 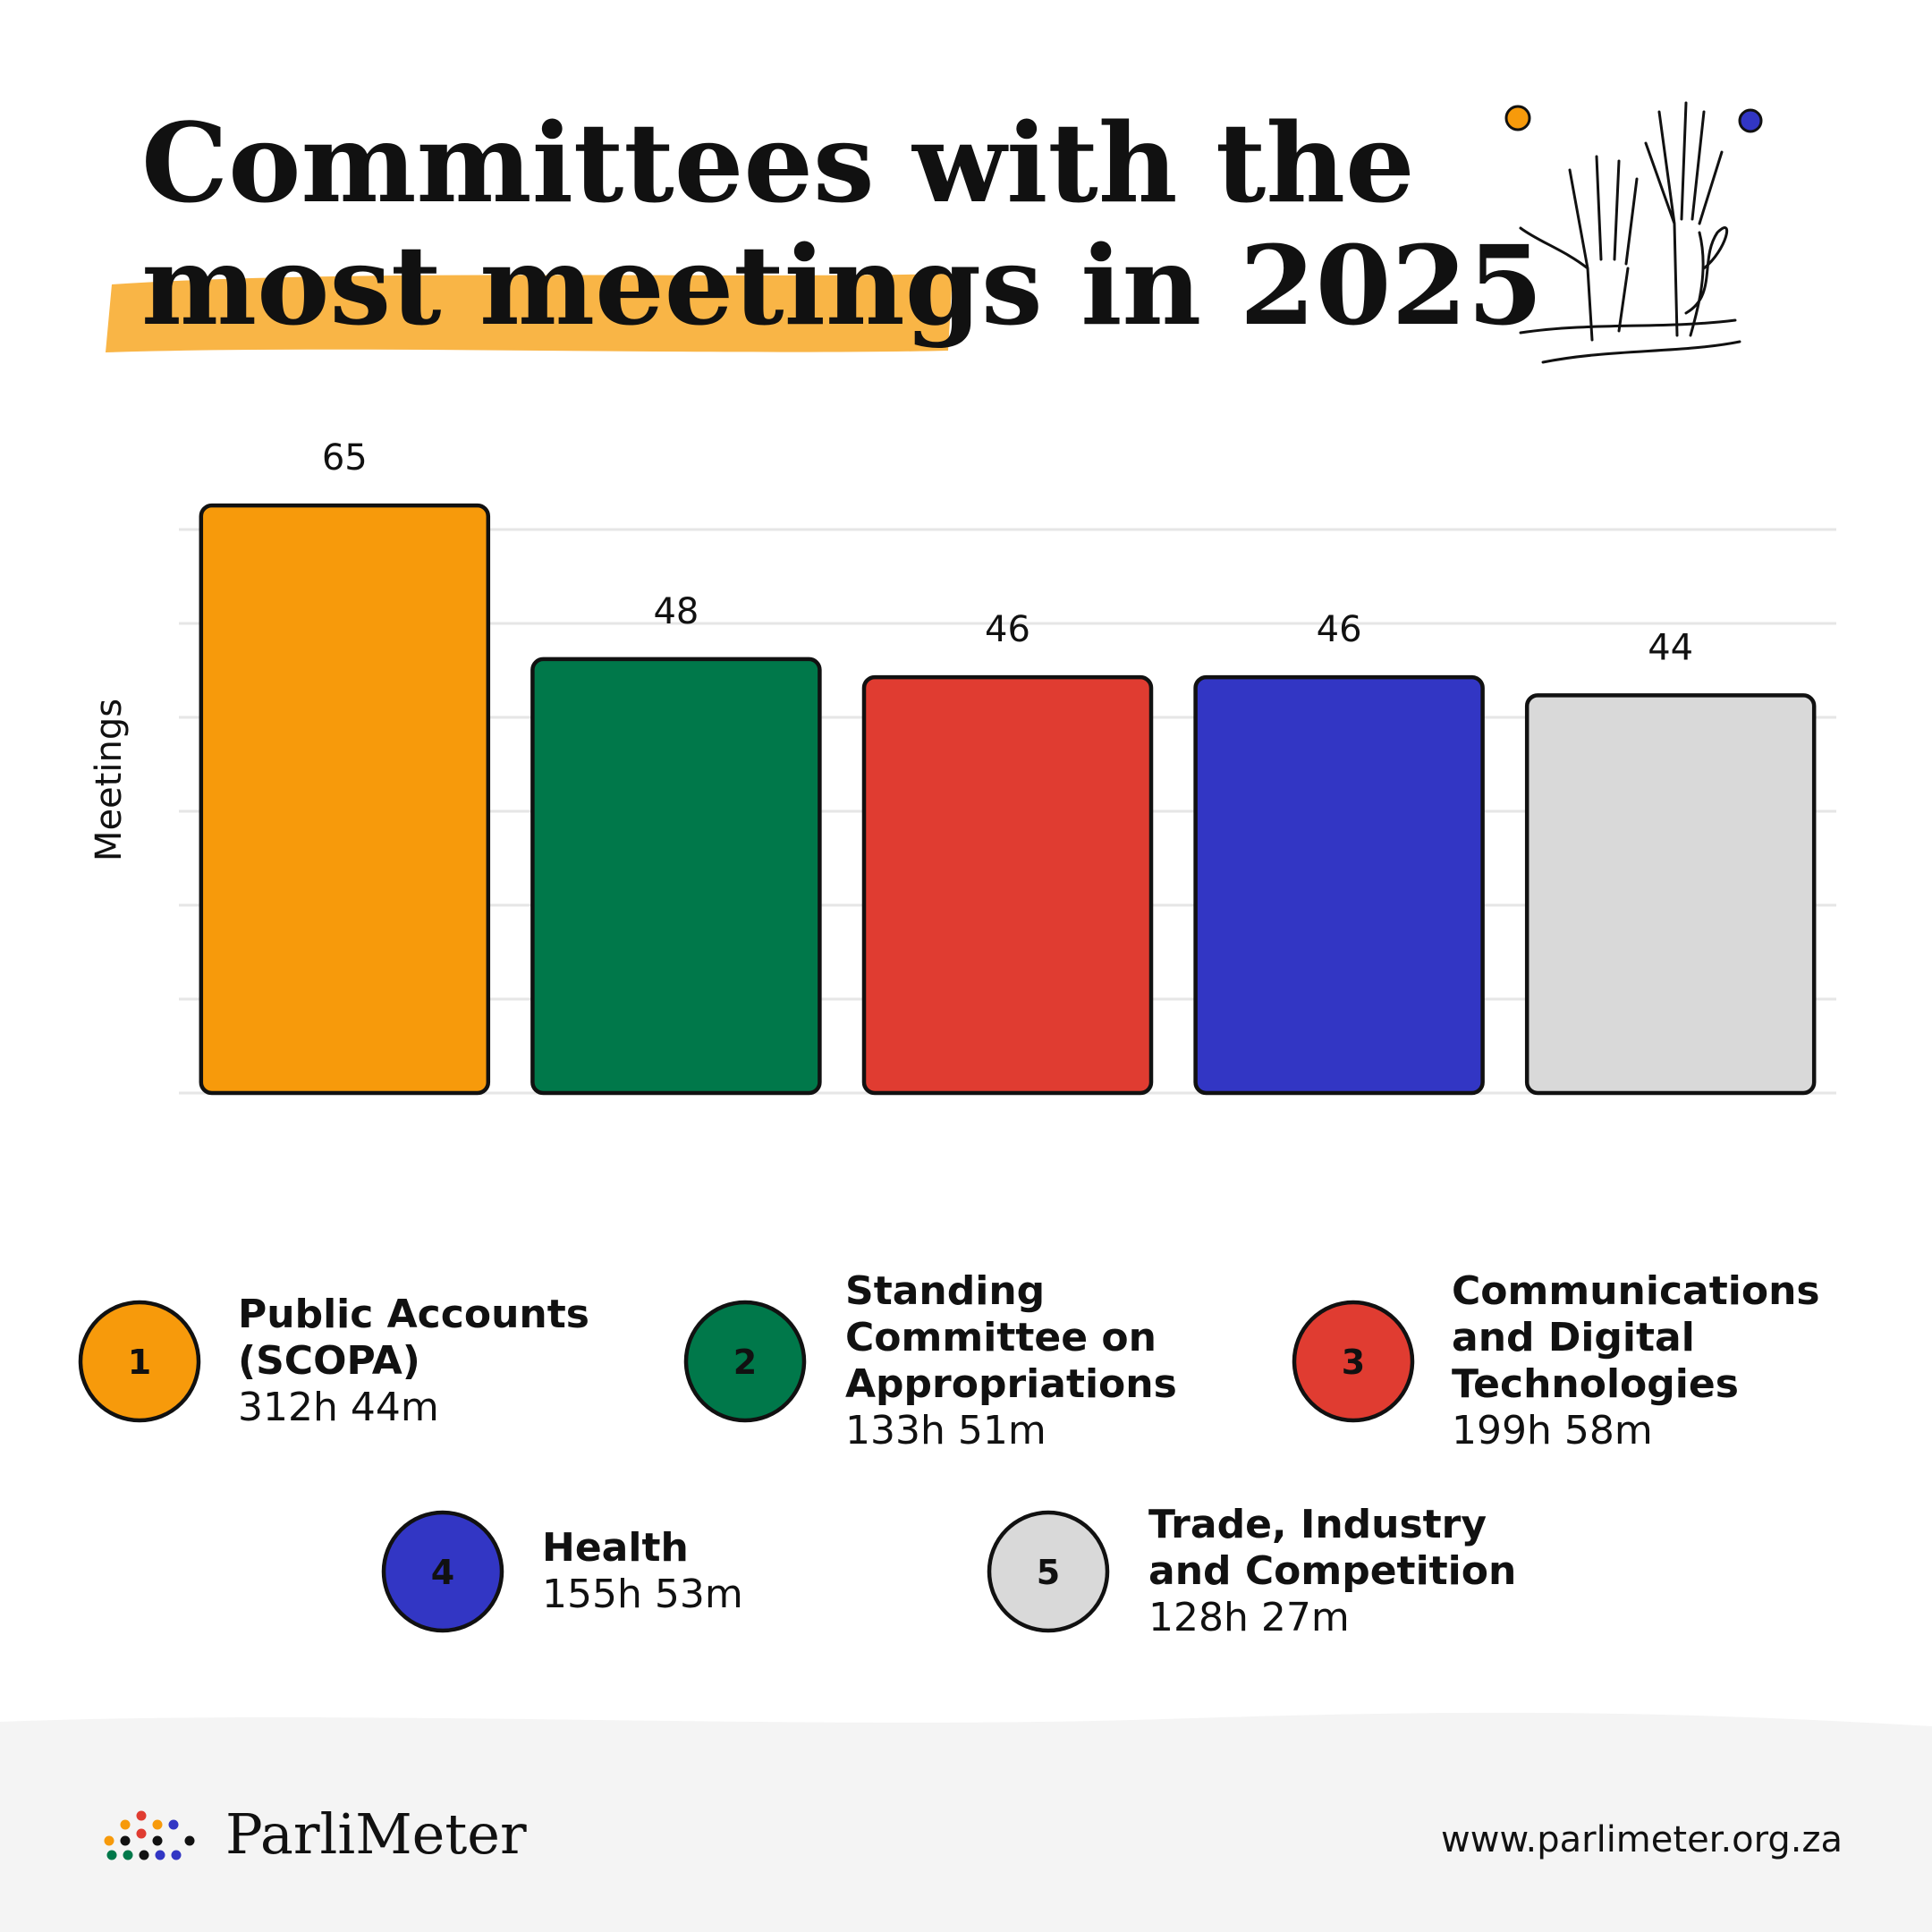 I want to click on legend-name: Trade, Industry and Competition, so click(x=1332, y=1548).